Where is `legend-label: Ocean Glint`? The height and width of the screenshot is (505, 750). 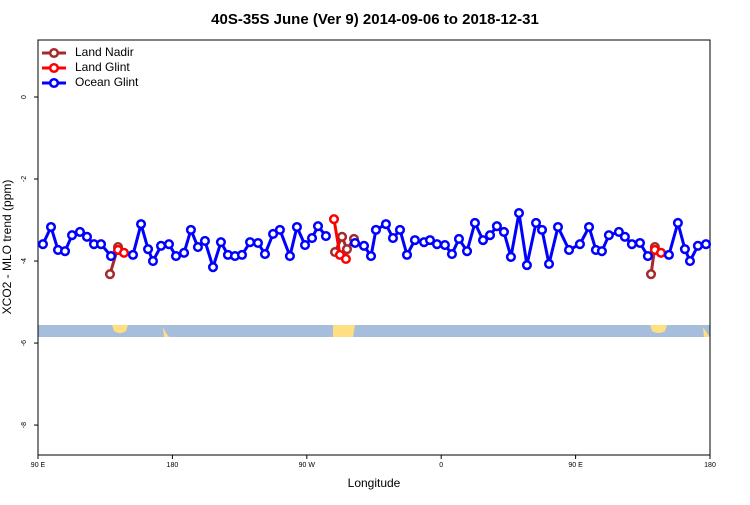 legend-label: Ocean Glint is located at coordinates (107, 82).